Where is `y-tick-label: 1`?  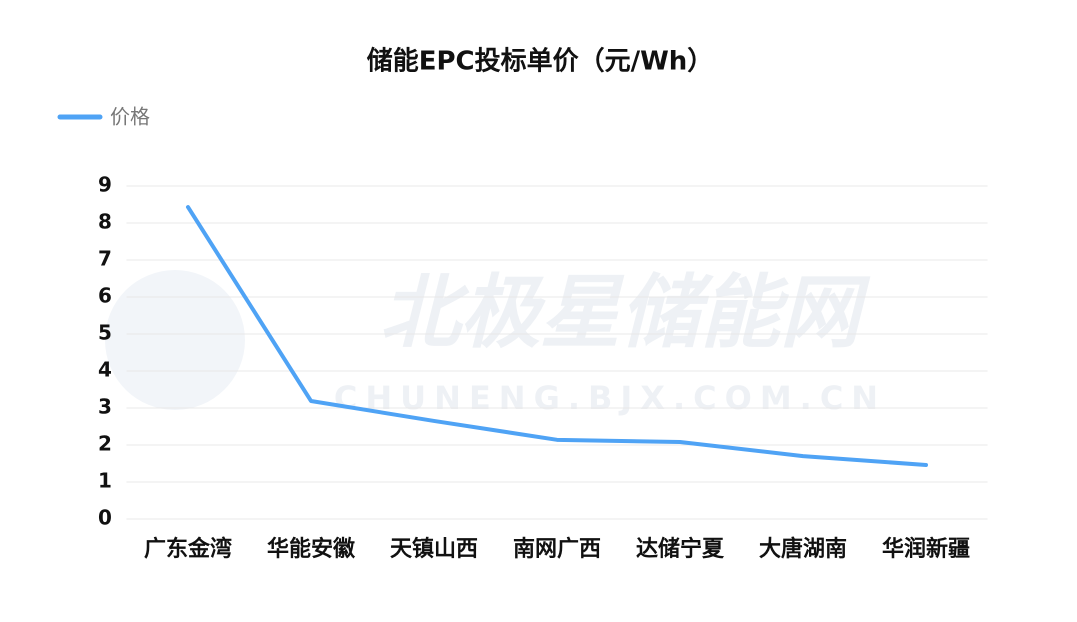
y-tick-label: 1 is located at coordinates (105, 481).